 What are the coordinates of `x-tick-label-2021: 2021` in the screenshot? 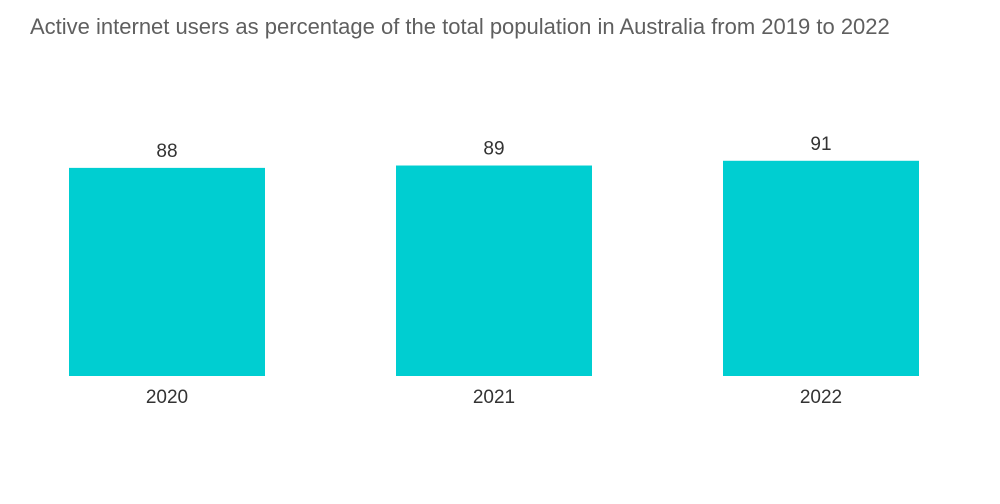 It's located at (494, 397).